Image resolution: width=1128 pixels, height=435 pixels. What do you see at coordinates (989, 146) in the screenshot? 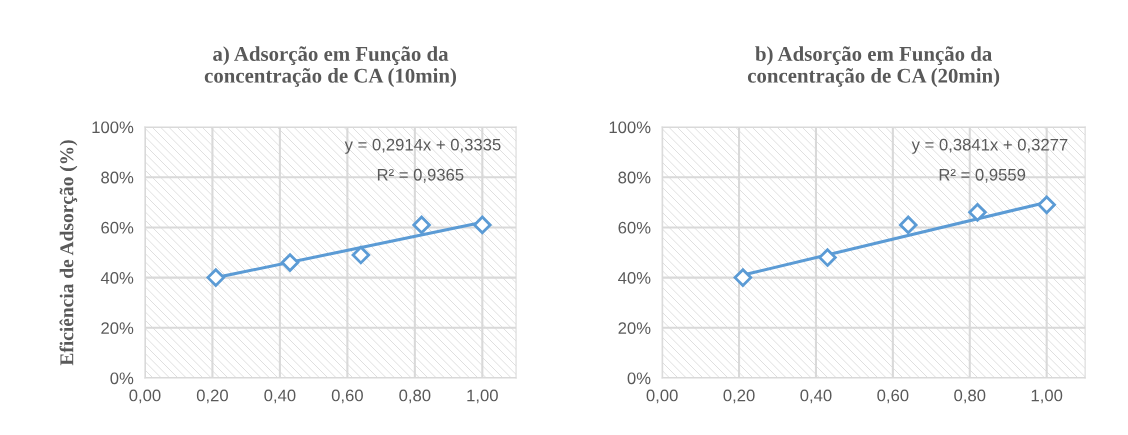
I see `annotation: y = 0,3841x + 0,3277` at bounding box center [989, 146].